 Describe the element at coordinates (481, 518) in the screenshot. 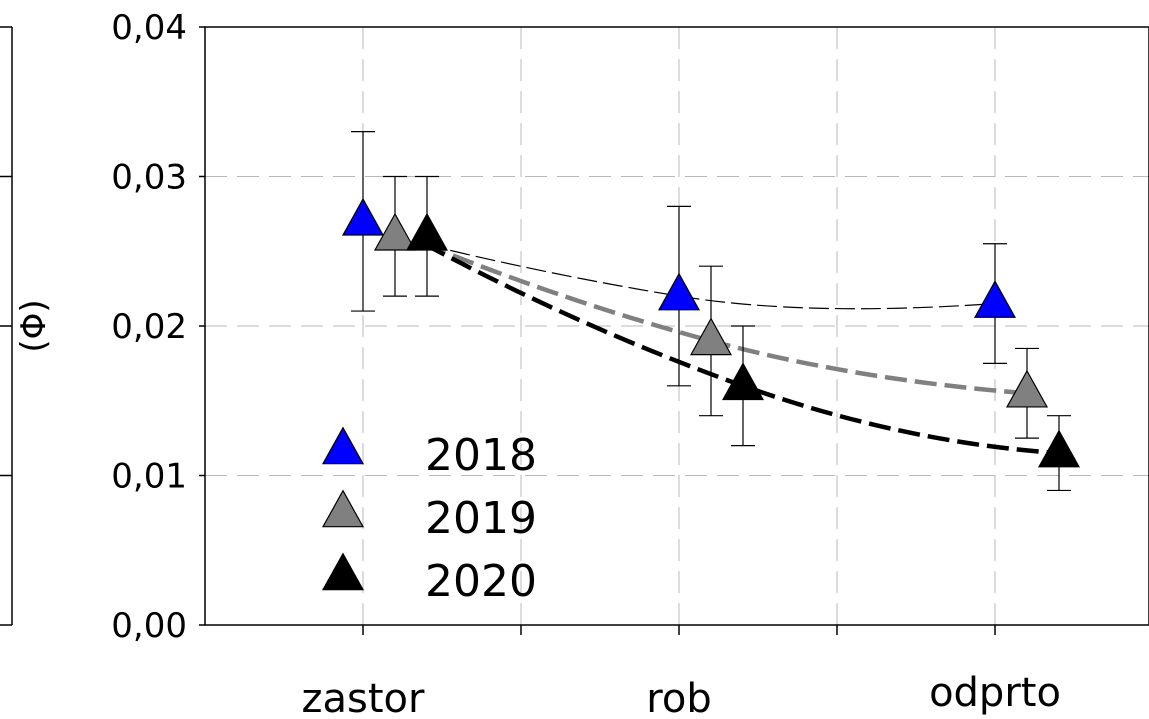

I see `legend-label: 2019` at that location.